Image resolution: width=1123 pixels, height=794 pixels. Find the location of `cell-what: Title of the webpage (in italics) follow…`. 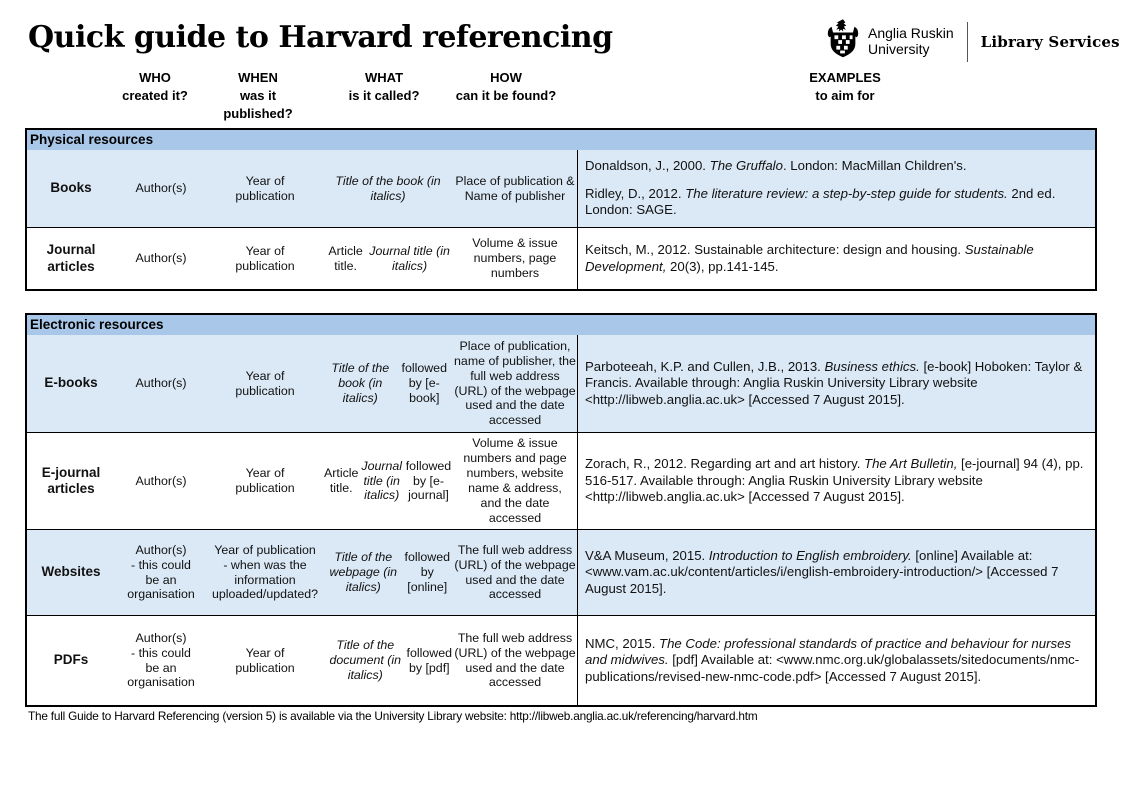

cell-what: Title of the webpage (in italics) follow… is located at coordinates (389, 572).